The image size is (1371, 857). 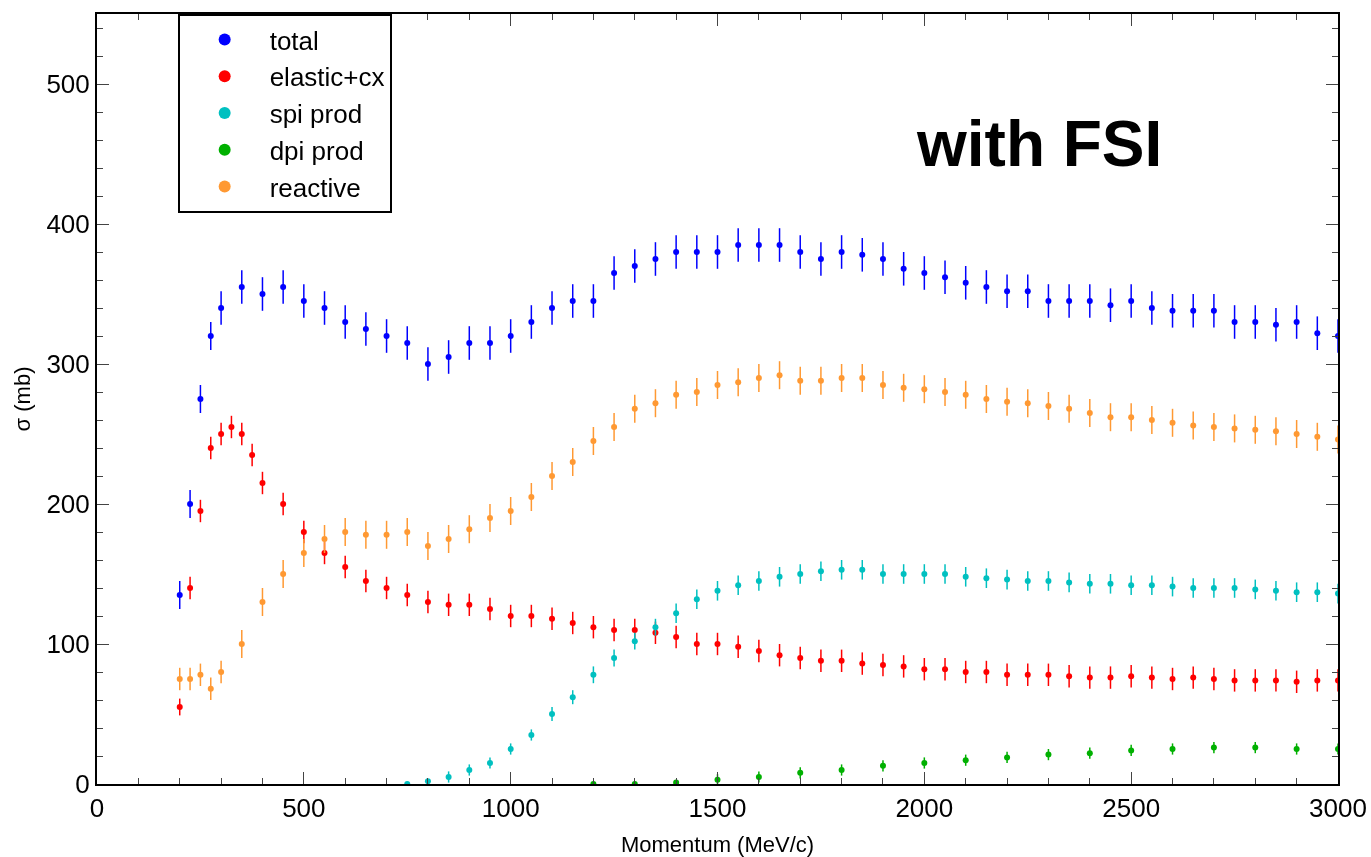 What do you see at coordinates (68, 504) in the screenshot?
I see `y-tick-label: 200` at bounding box center [68, 504].